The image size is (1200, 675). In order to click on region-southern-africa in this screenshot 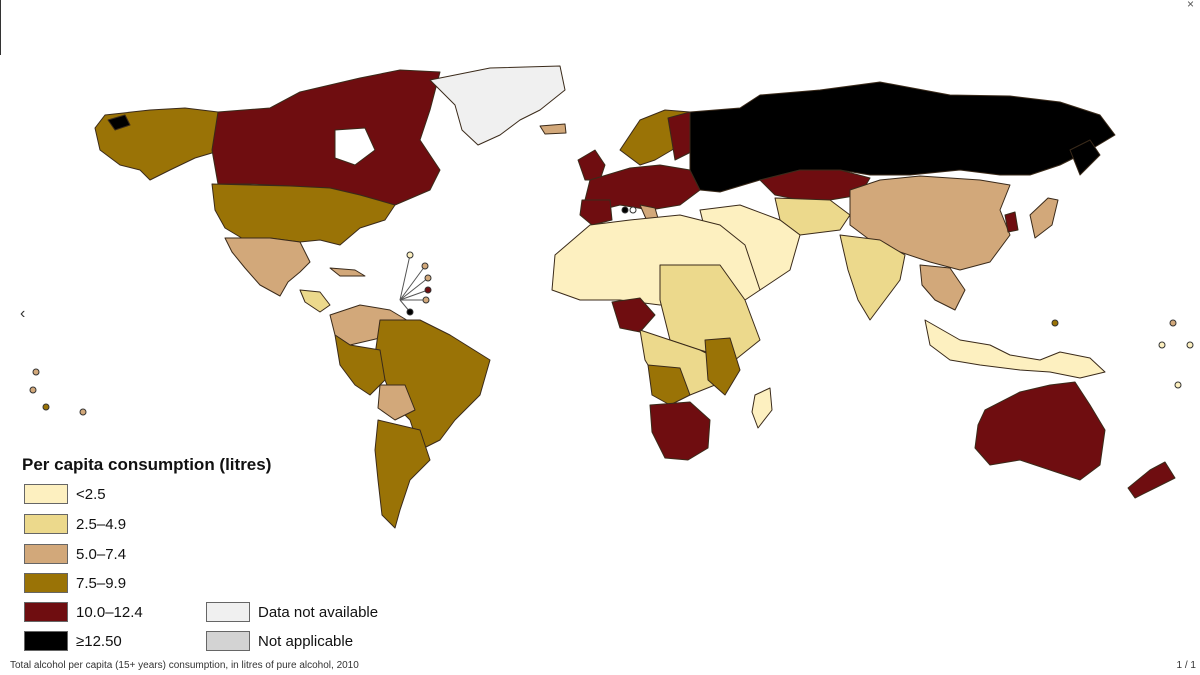, I will do `click(680, 431)`.